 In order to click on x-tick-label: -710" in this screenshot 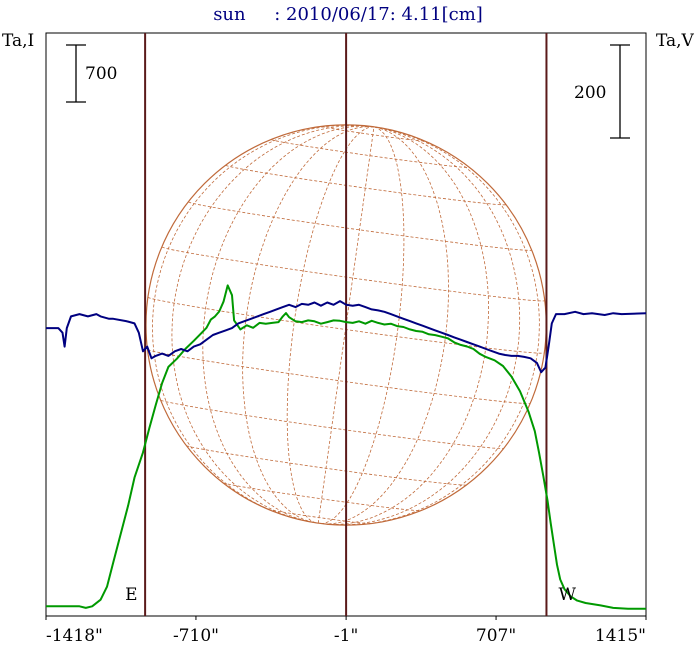, I will do `click(196, 636)`.